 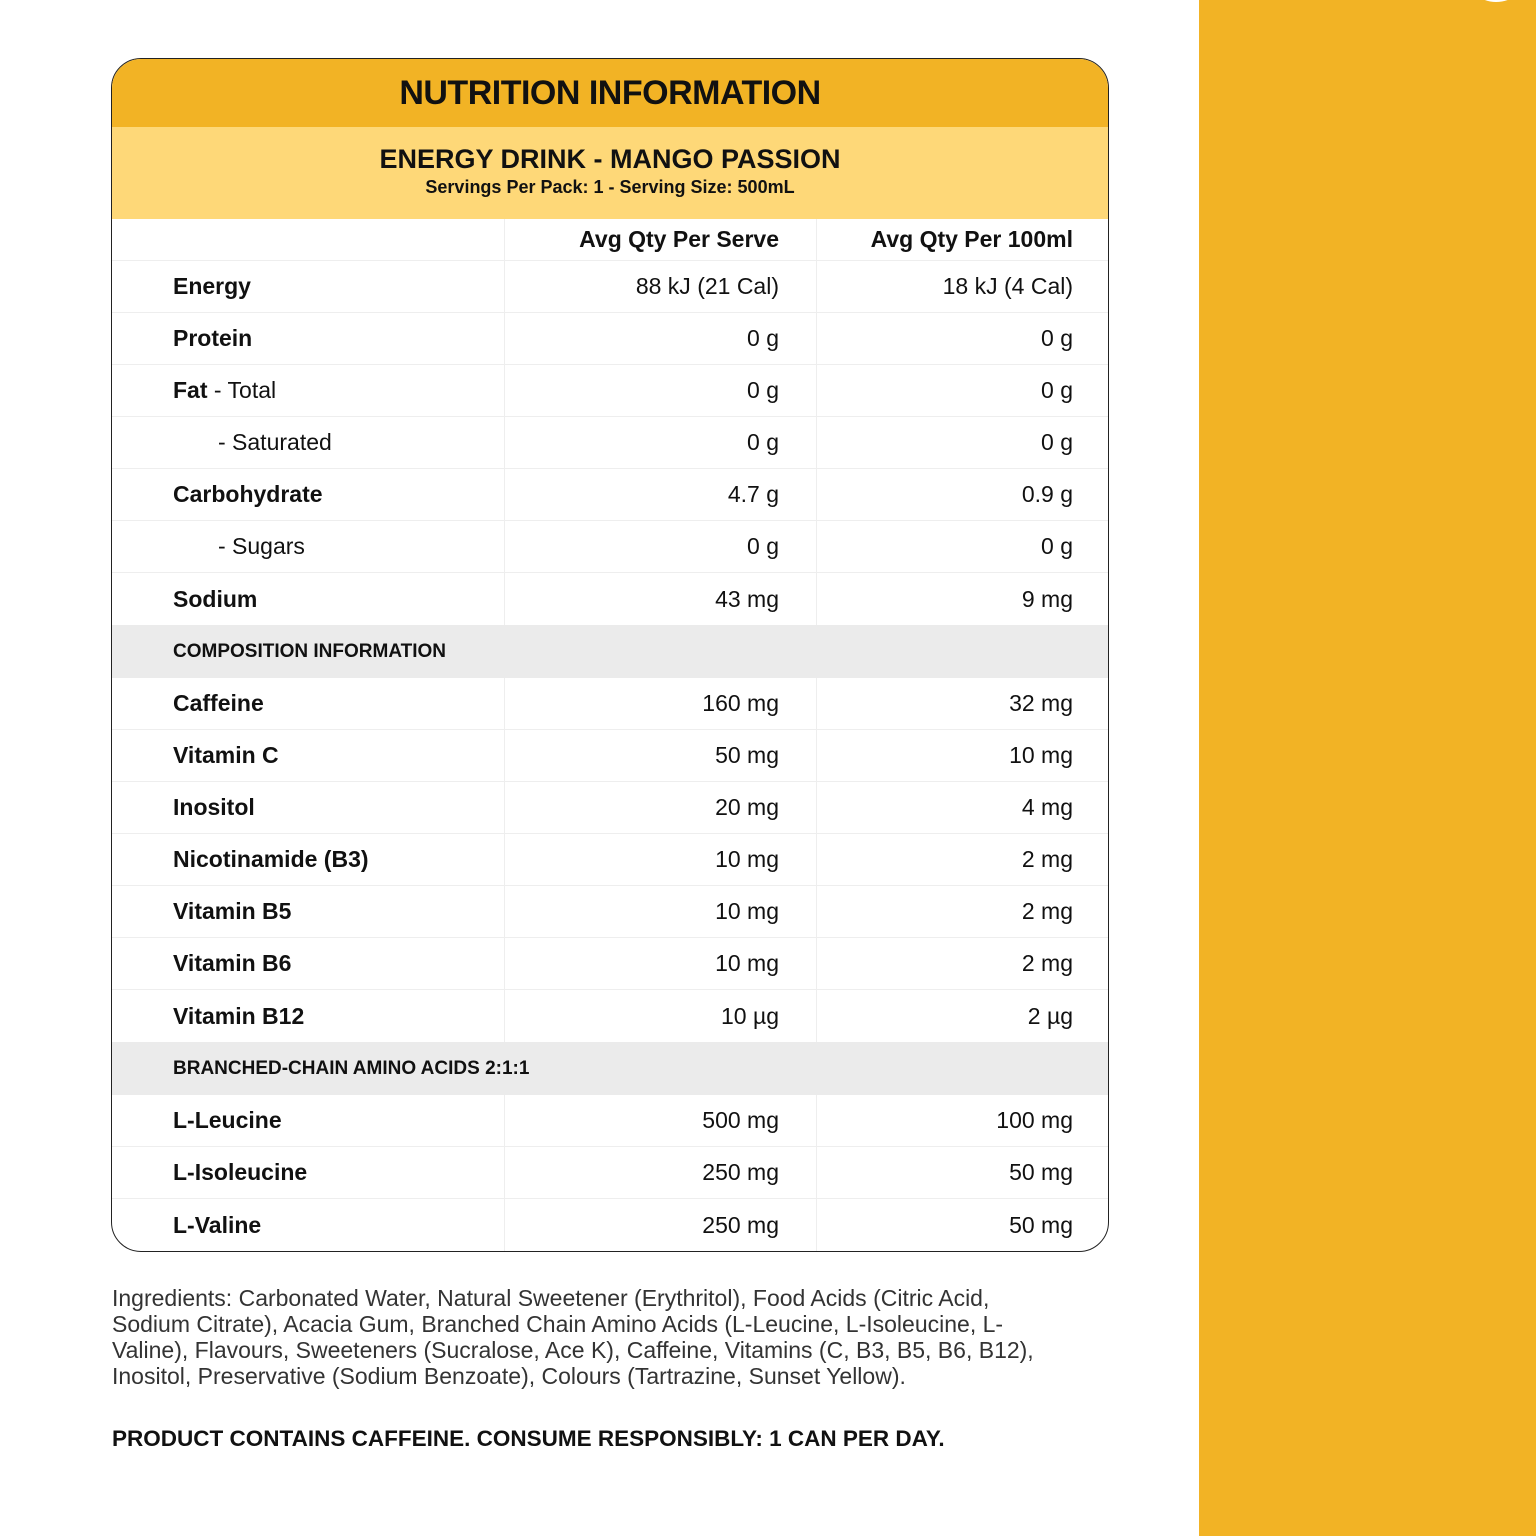 I want to click on table-row: L-Isoleucine 250 mg 50 mg, so click(x=610, y=1173).